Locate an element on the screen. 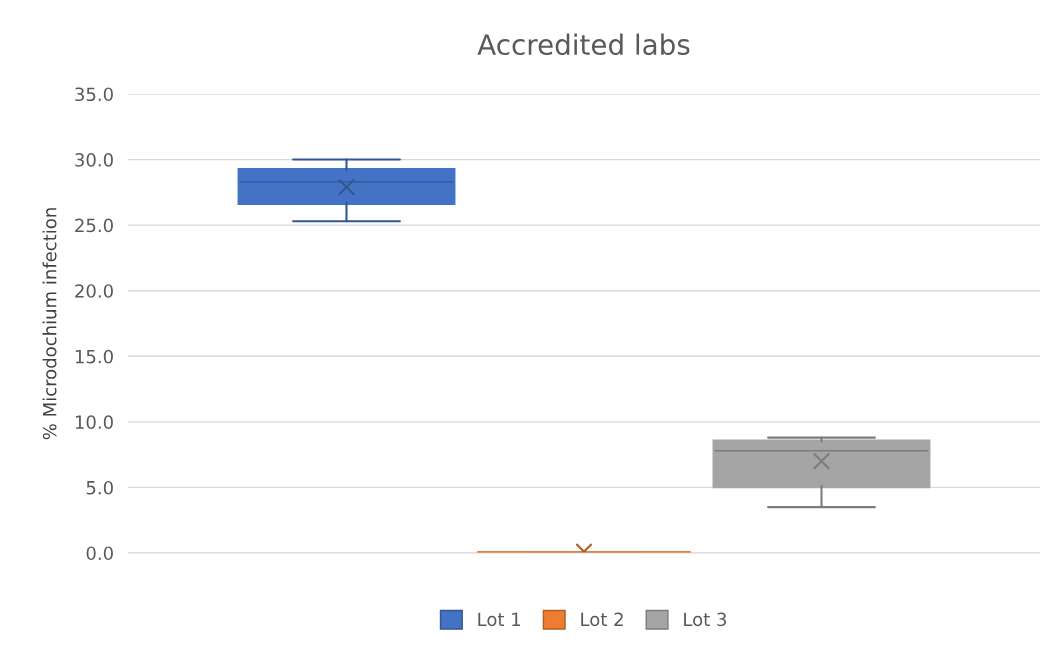 The height and width of the screenshot is (652, 1056). y-tick-label: 20.0 is located at coordinates (94, 291).